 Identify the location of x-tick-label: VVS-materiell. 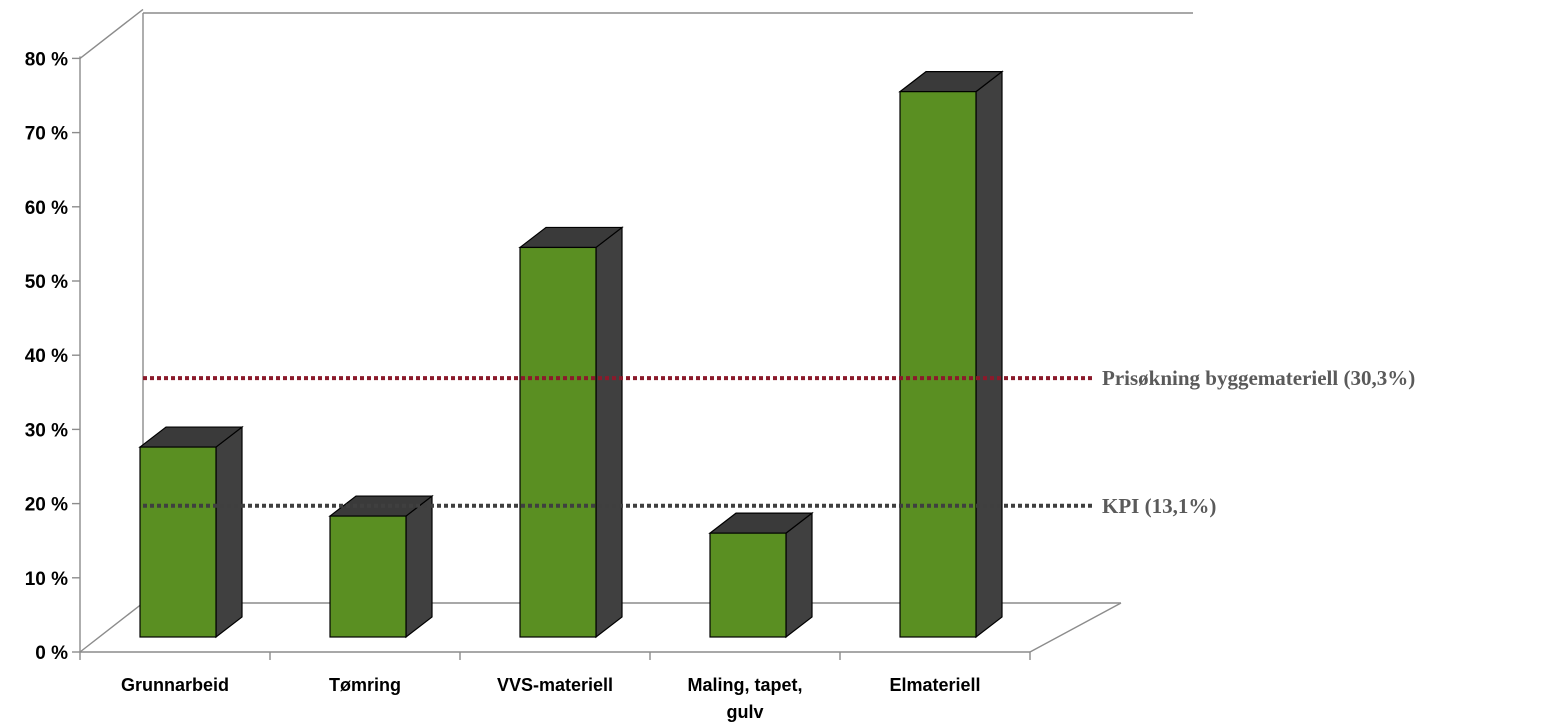
(555, 685).